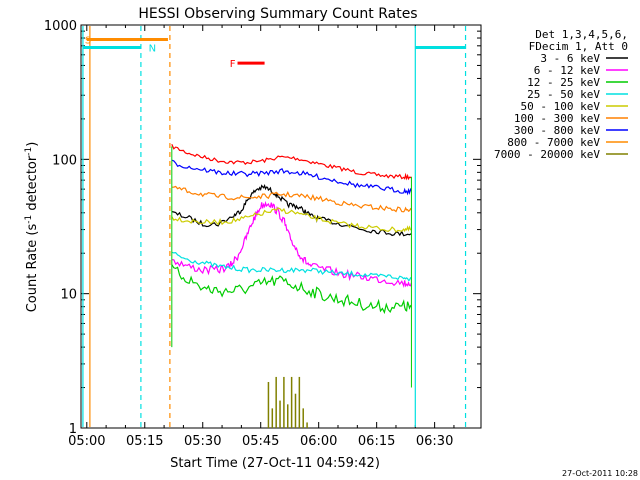  Describe the element at coordinates (86, 441) in the screenshot. I see `x-tick-label: 05:00` at that location.